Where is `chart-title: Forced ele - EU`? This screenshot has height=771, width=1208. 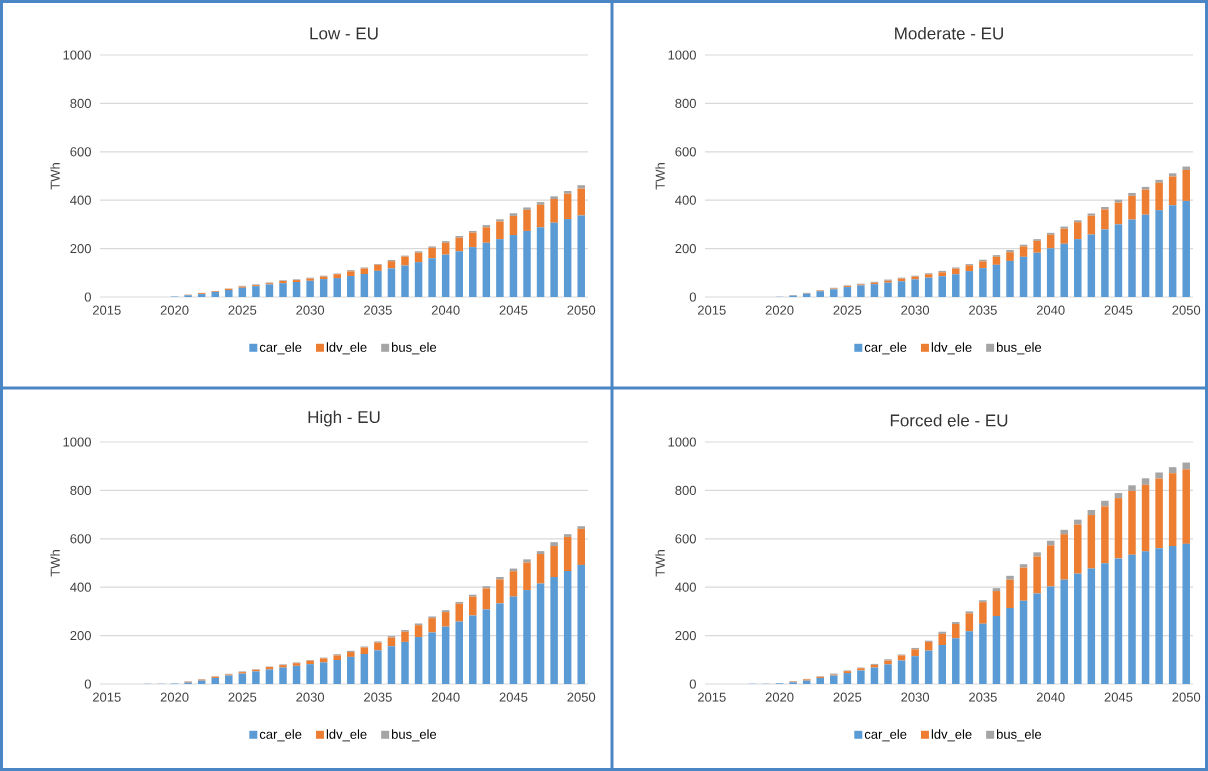
chart-title: Forced ele - EU is located at coordinates (949, 420).